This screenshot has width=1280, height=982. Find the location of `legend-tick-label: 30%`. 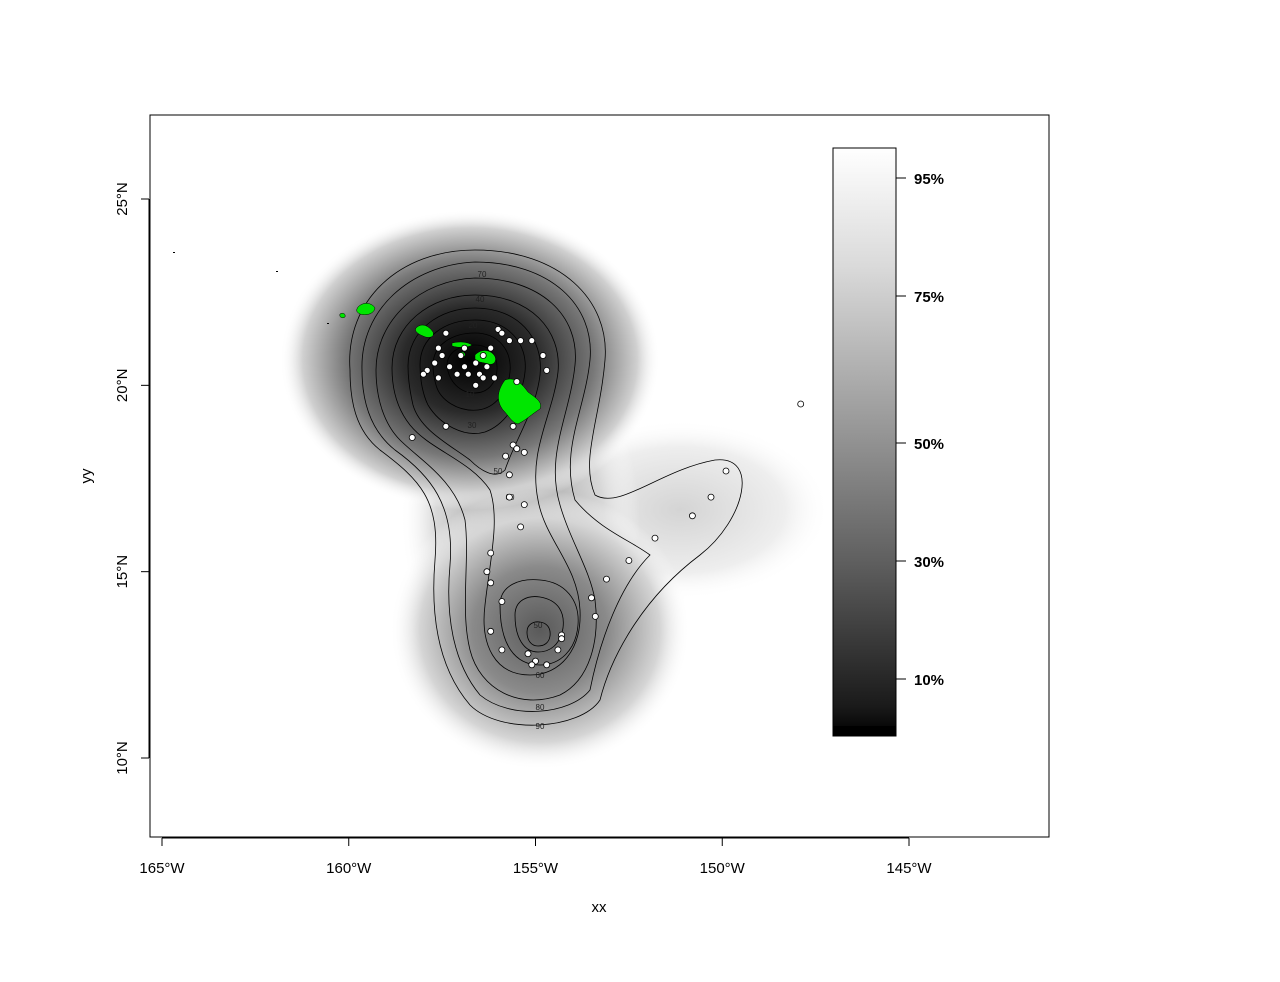

legend-tick-label: 30% is located at coordinates (929, 562).